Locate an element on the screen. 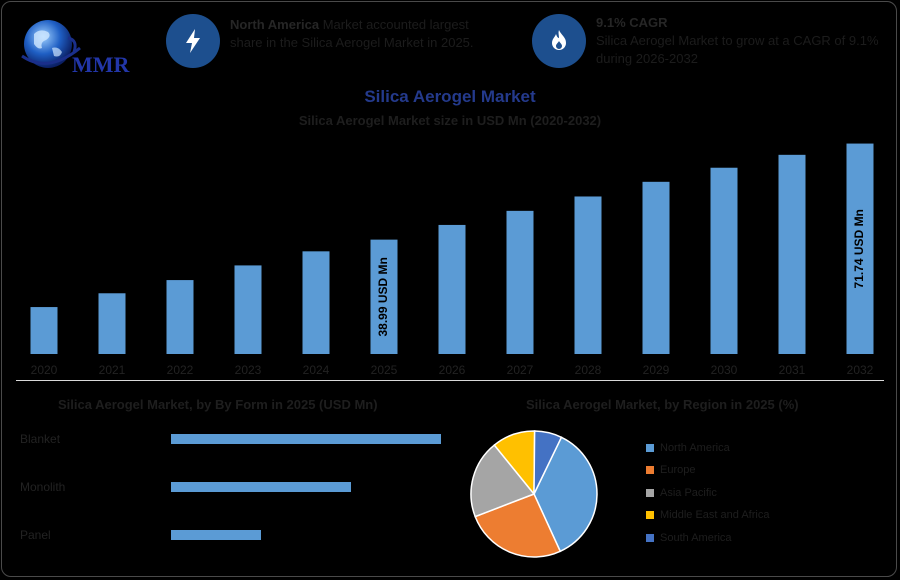 The height and width of the screenshot is (580, 900). x-tick-label: 2031 is located at coordinates (792, 370).